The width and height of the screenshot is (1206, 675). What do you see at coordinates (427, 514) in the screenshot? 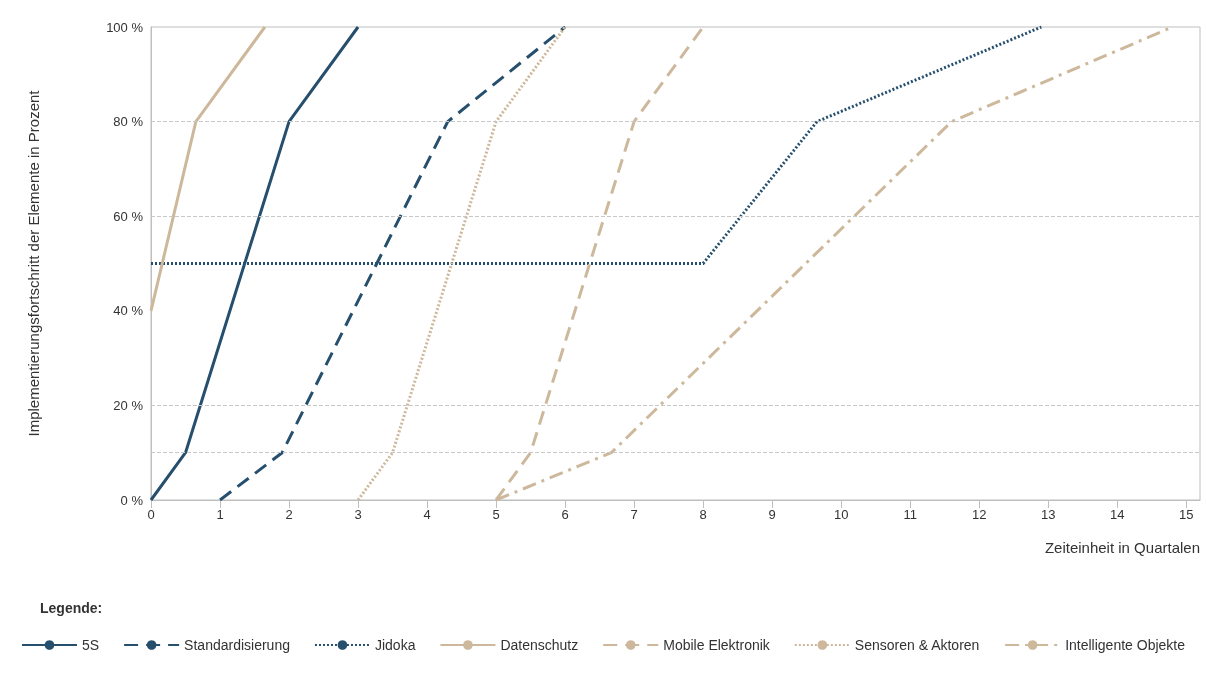
I see `x-tick-label: 4` at bounding box center [427, 514].